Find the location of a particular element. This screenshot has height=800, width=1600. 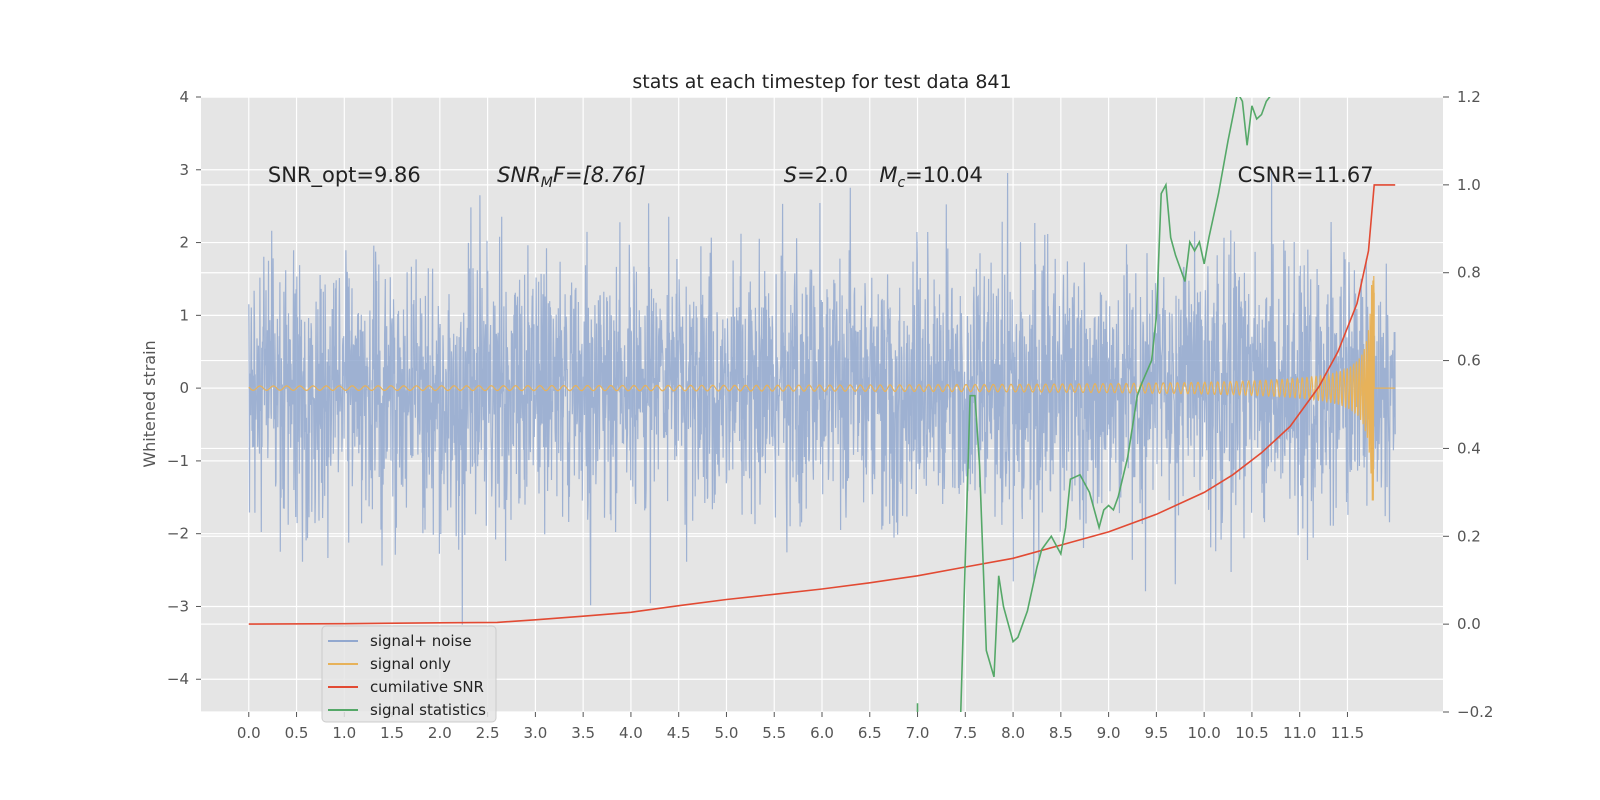

annotation-1: SNRMF=[8.76] is located at coordinates (571, 177).